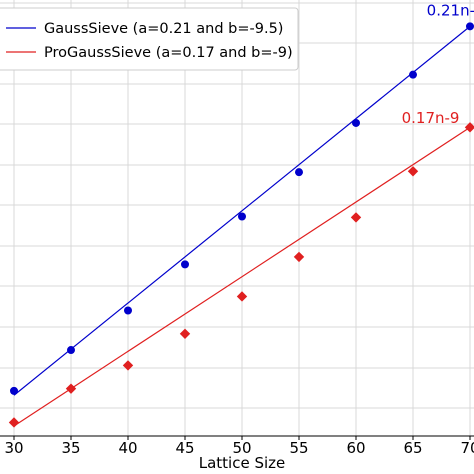  I want to click on x-tick-label-30: 30, so click(13, 448).